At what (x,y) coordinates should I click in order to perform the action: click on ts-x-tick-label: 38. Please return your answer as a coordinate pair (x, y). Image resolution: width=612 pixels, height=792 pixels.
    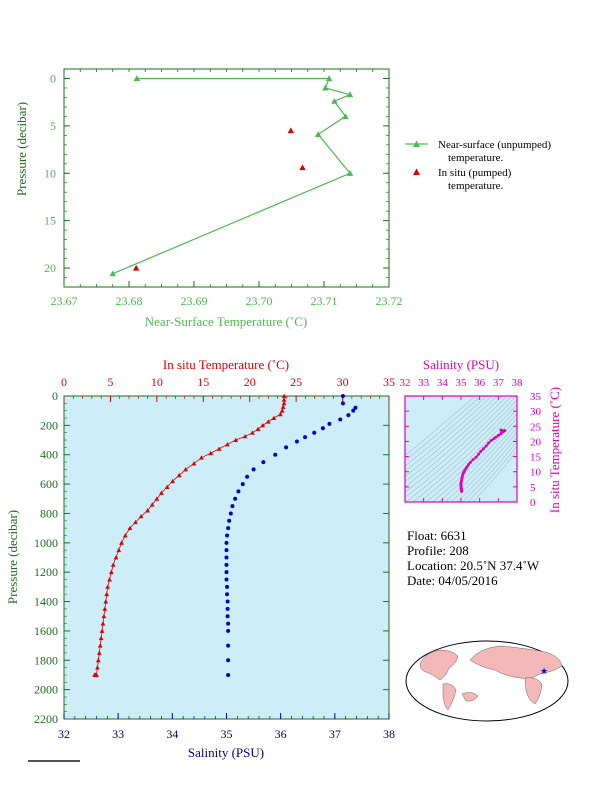
    Looking at the image, I should click on (518, 383).